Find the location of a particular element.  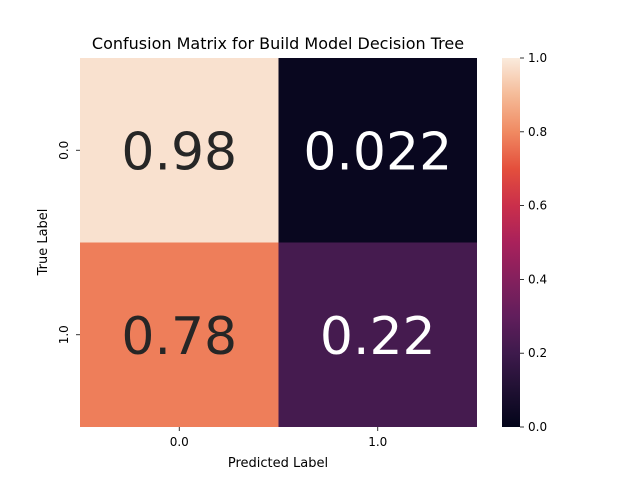

colorbar-ticks: 0.0 0.2 0.4 0.6 0.8 1.0 is located at coordinates (533, 242).